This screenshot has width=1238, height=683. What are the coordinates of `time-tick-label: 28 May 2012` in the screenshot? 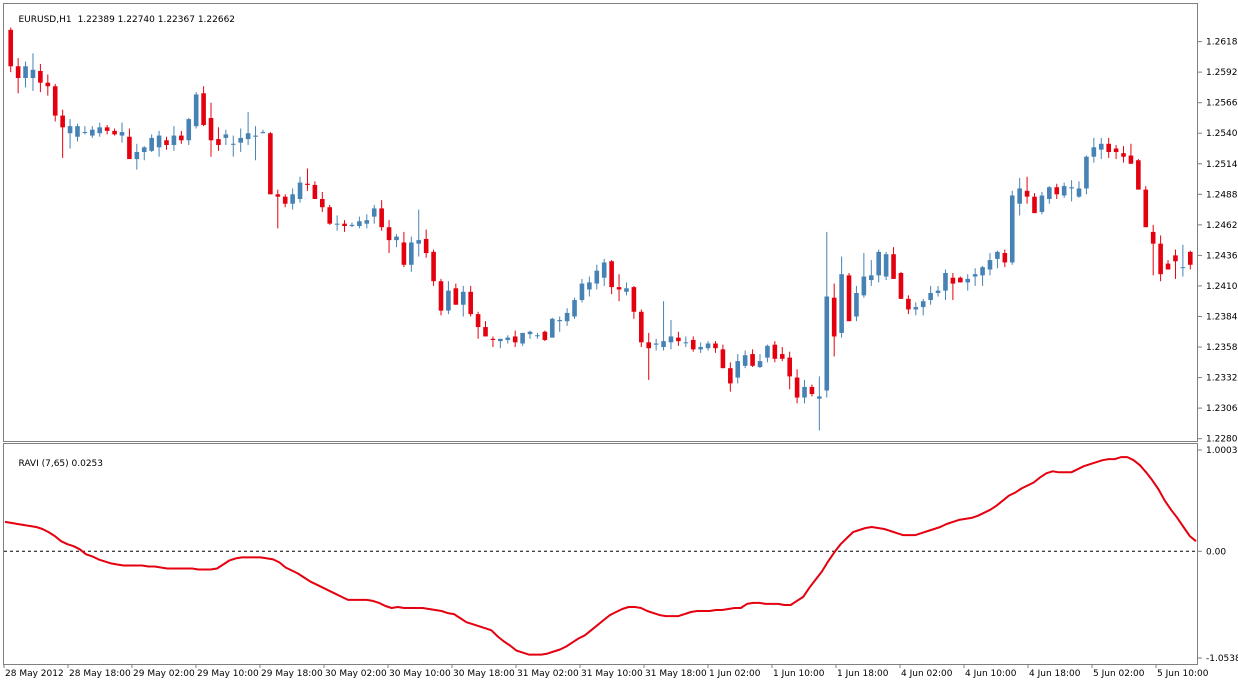 It's located at (34, 674).